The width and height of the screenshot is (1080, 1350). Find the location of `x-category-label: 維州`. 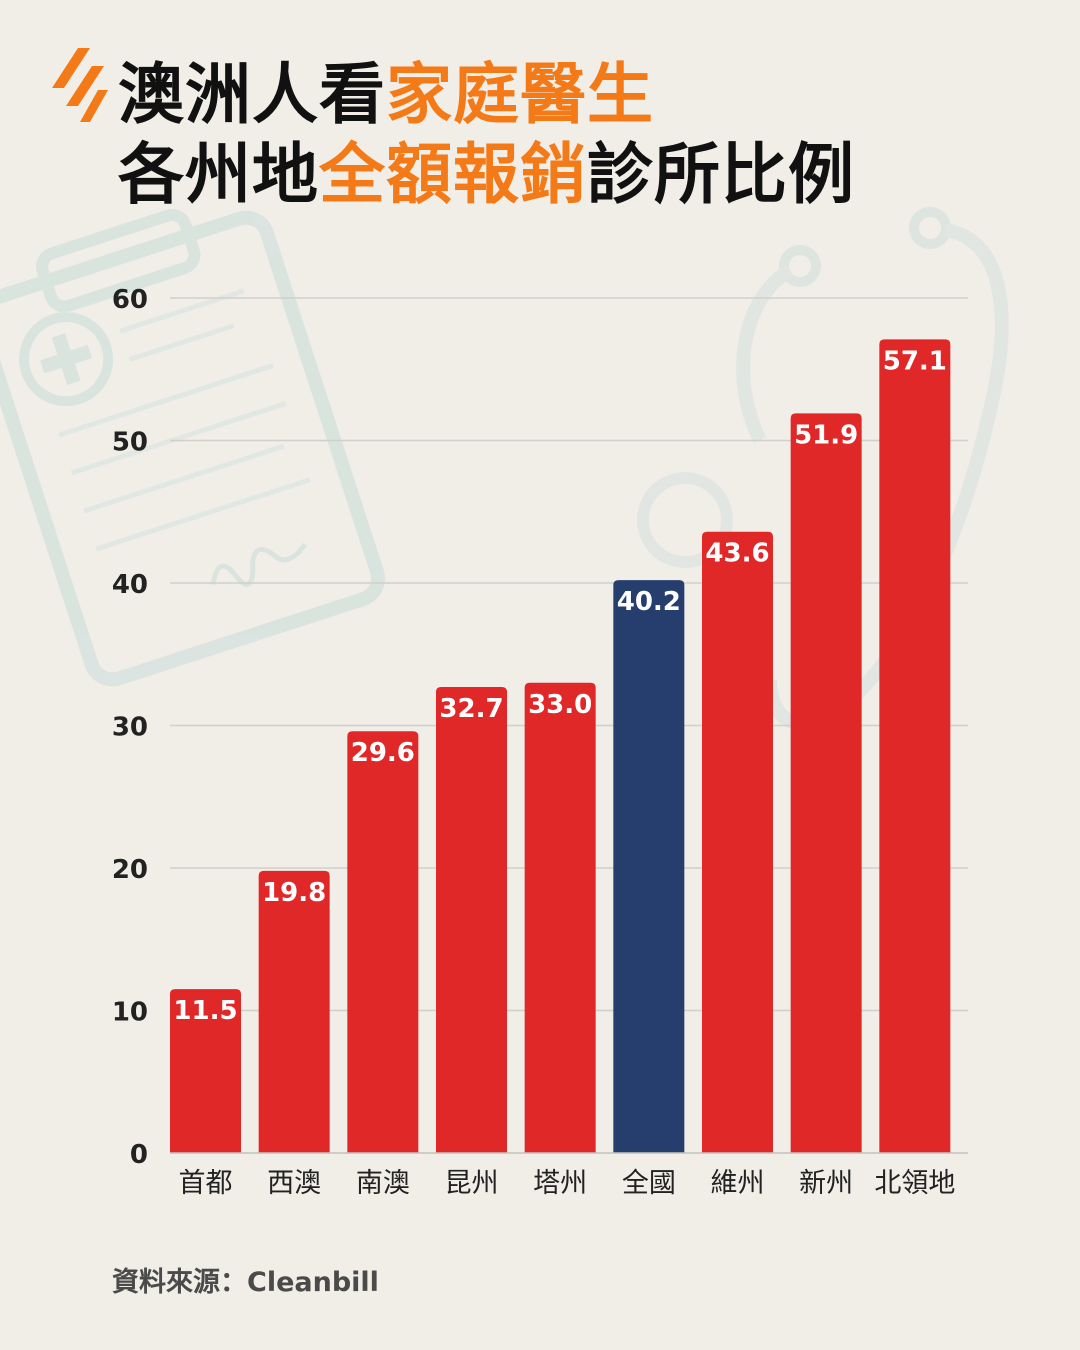

x-category-label: 維州 is located at coordinates (738, 1183).